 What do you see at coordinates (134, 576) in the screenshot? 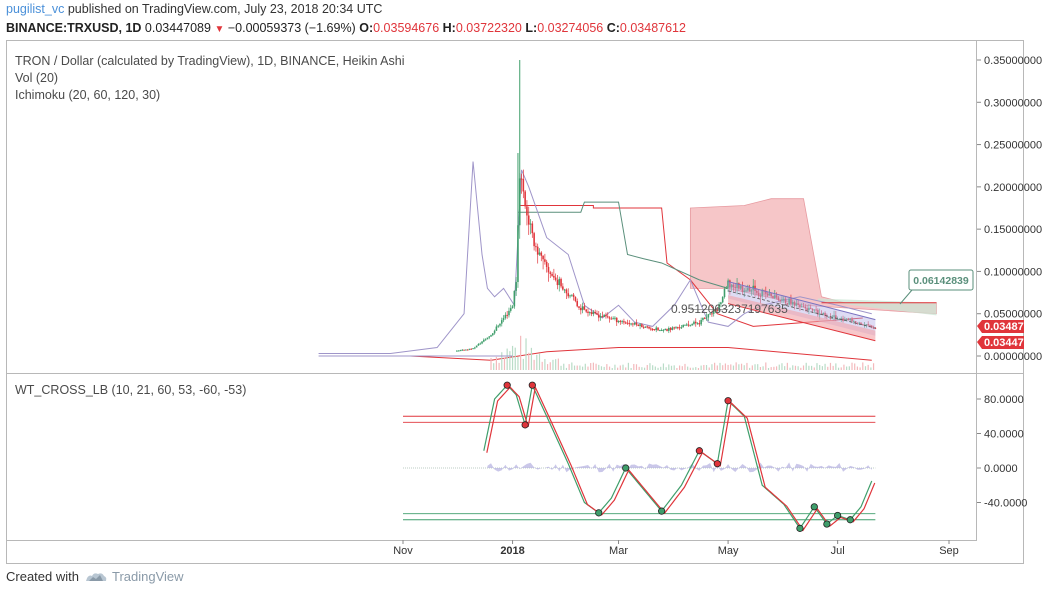
I see `tradingview-link: TradingView` at bounding box center [134, 576].